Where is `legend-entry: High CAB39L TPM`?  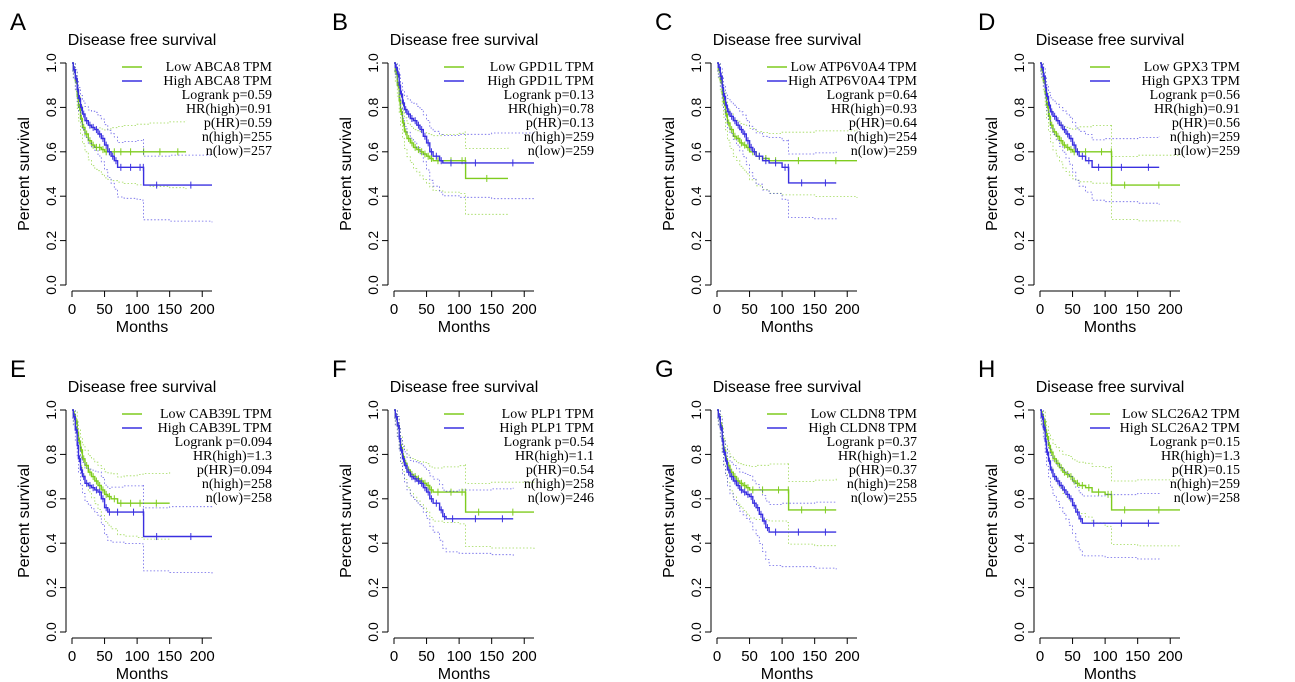
legend-entry: High CAB39L TPM is located at coordinates (215, 428).